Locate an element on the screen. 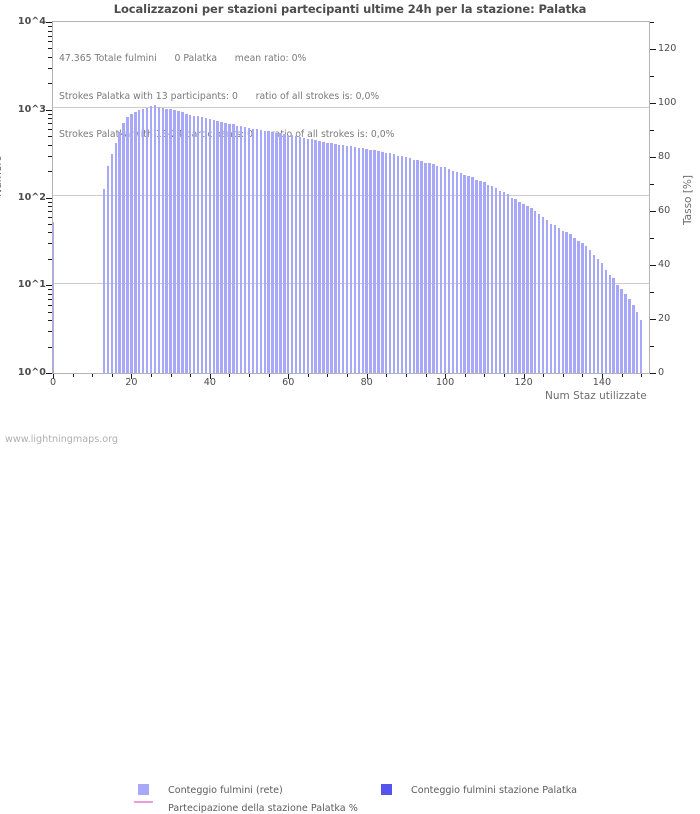 The height and width of the screenshot is (814, 700). y-tick-label-left: 10^4 is located at coordinates (31, 21).